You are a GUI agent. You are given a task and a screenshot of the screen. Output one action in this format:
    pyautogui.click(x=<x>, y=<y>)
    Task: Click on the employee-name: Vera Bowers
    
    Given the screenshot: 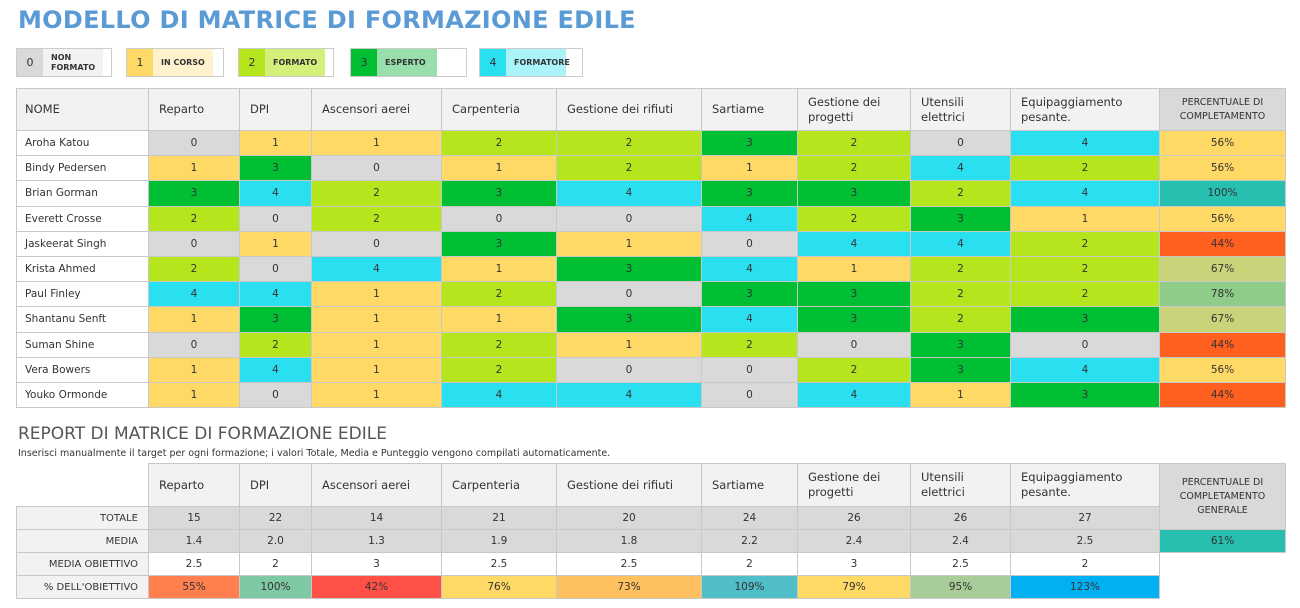 What is the action you would take?
    pyautogui.click(x=82, y=369)
    